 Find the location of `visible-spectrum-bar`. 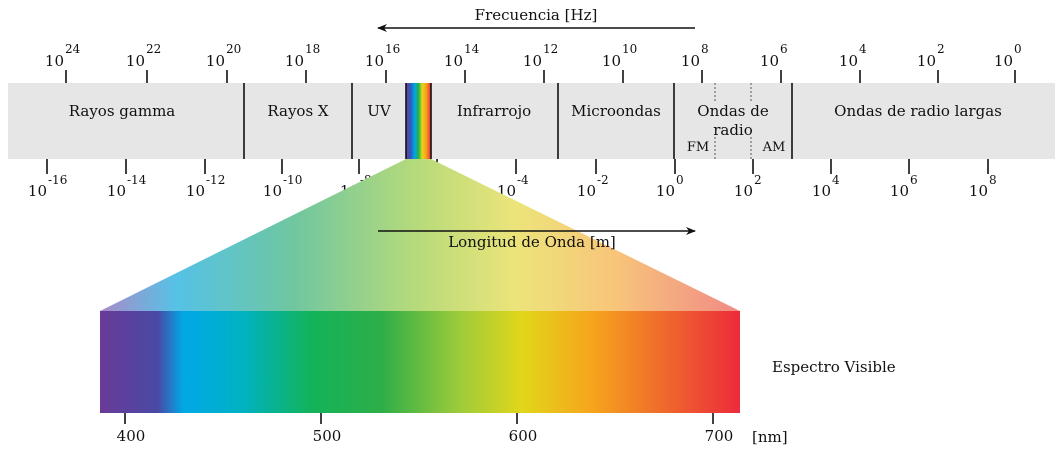

visible-spectrum-bar is located at coordinates (420, 362).